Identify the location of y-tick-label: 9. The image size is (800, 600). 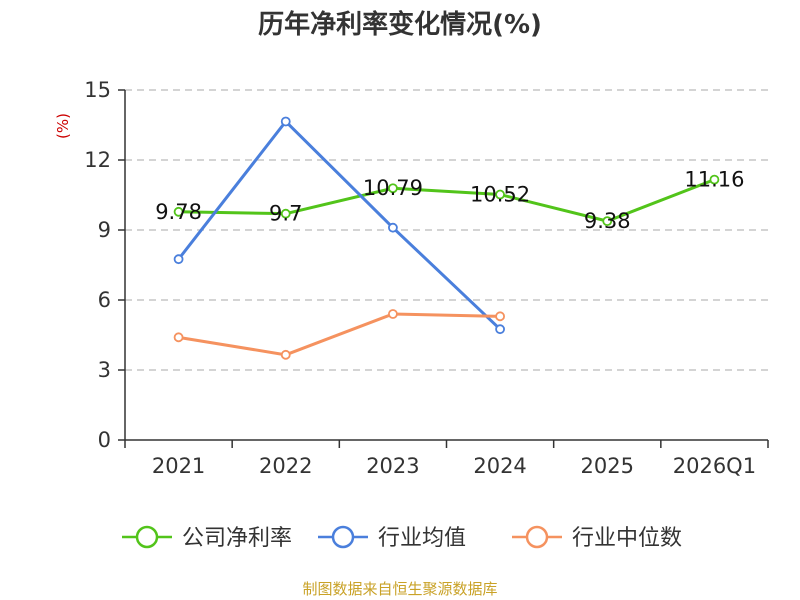
(104, 230).